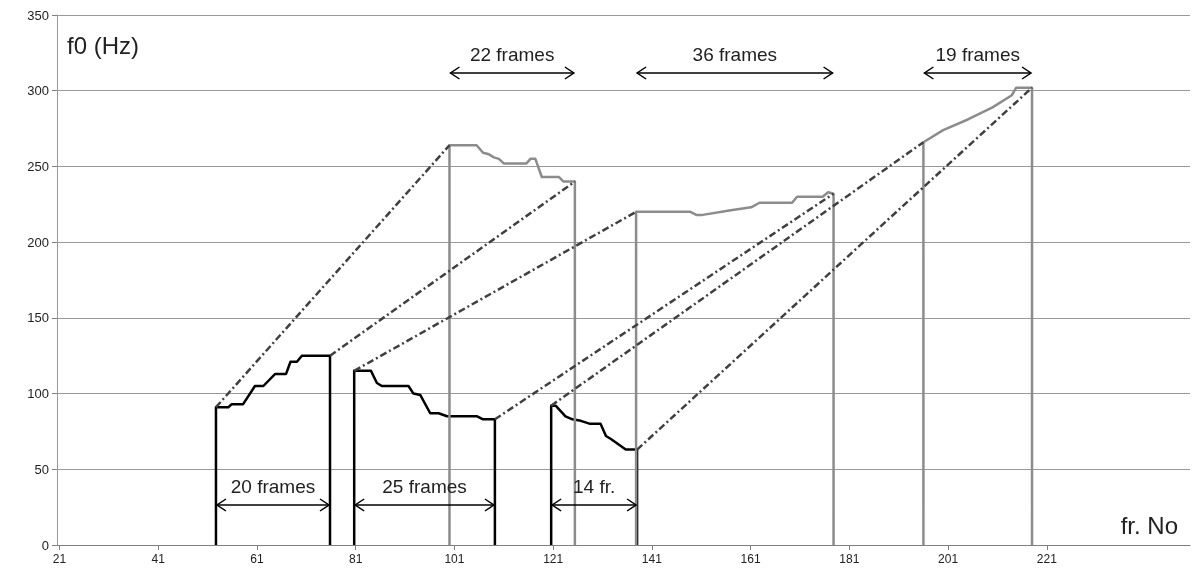  Describe the element at coordinates (454, 559) in the screenshot. I see `x-tick-label: 101` at that location.